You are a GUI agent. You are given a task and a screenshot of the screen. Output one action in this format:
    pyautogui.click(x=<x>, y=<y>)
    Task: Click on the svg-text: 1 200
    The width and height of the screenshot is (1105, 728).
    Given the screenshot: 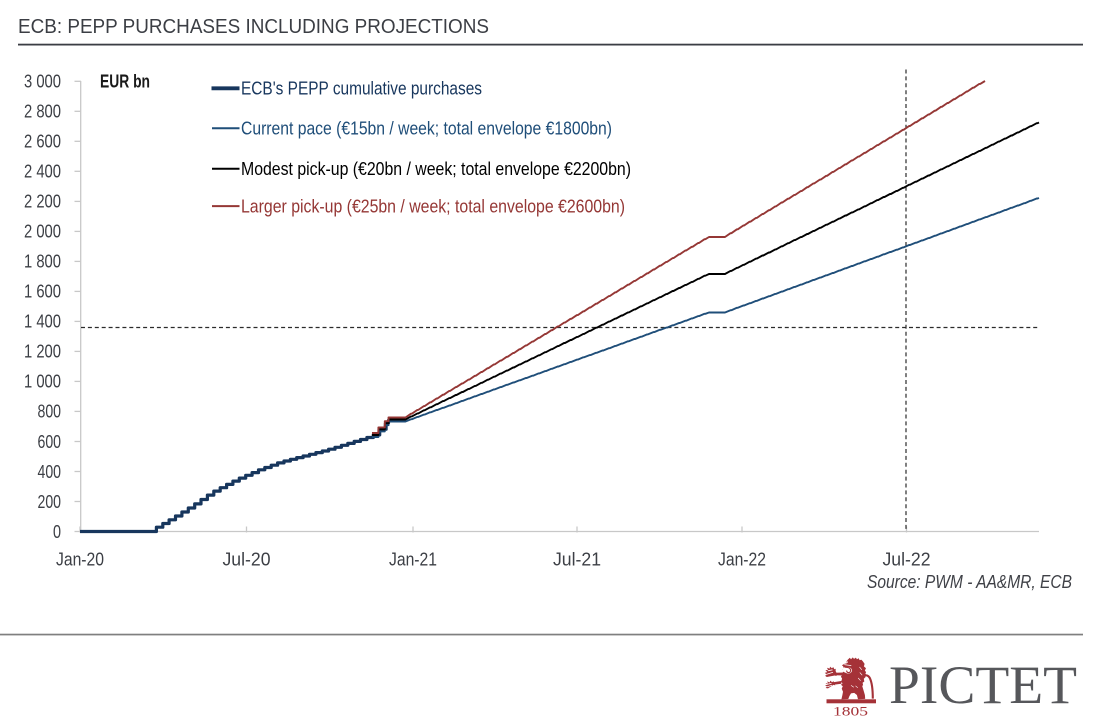 What is the action you would take?
    pyautogui.click(x=42, y=352)
    